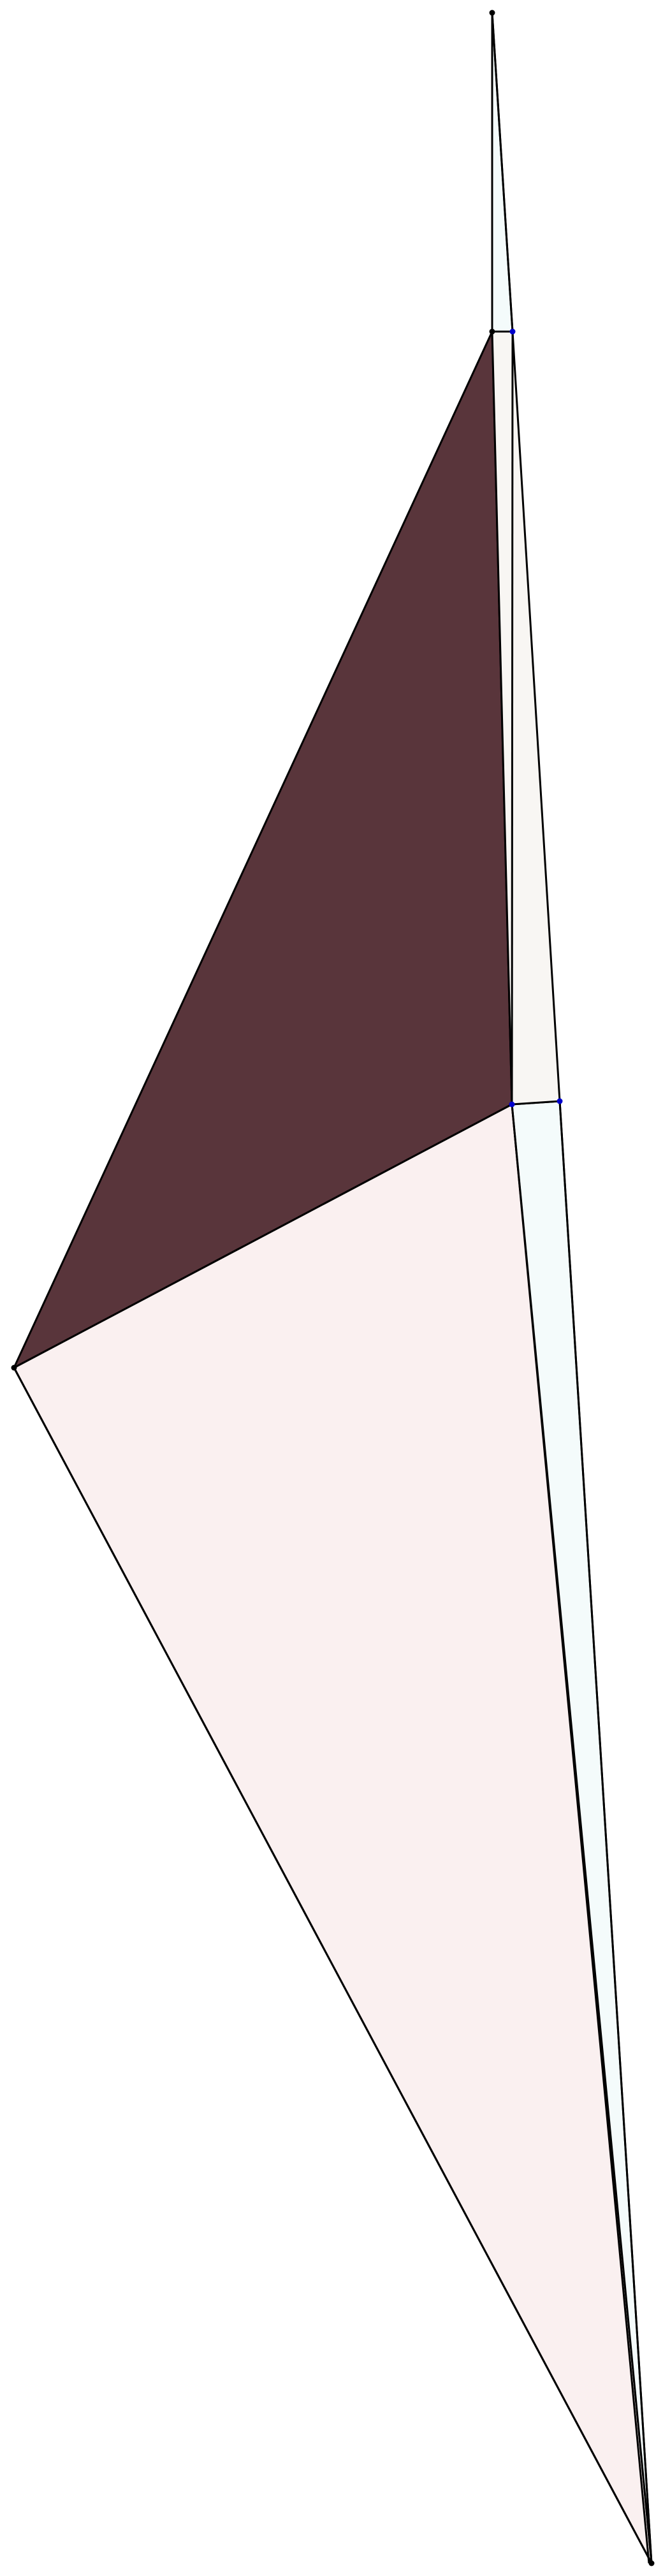  I want to click on edge-top-right, so click(502, 172).